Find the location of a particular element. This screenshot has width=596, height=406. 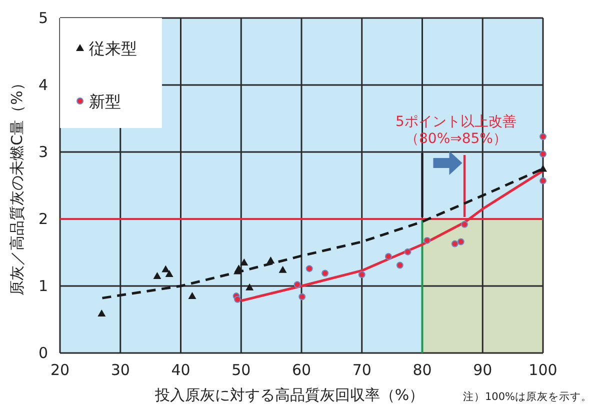

x-tick-label: 60 is located at coordinates (302, 370).